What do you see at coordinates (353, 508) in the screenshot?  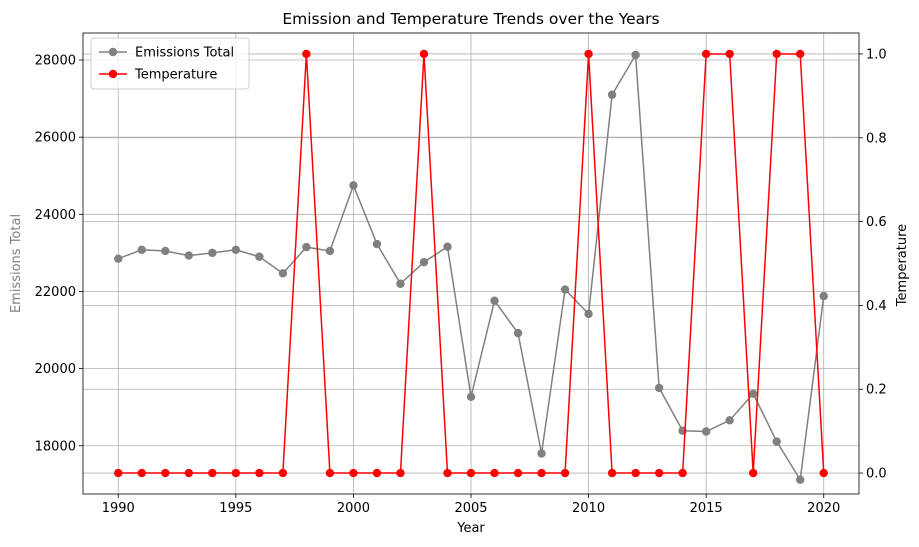 I see `x-tick-label: 2000` at bounding box center [353, 508].